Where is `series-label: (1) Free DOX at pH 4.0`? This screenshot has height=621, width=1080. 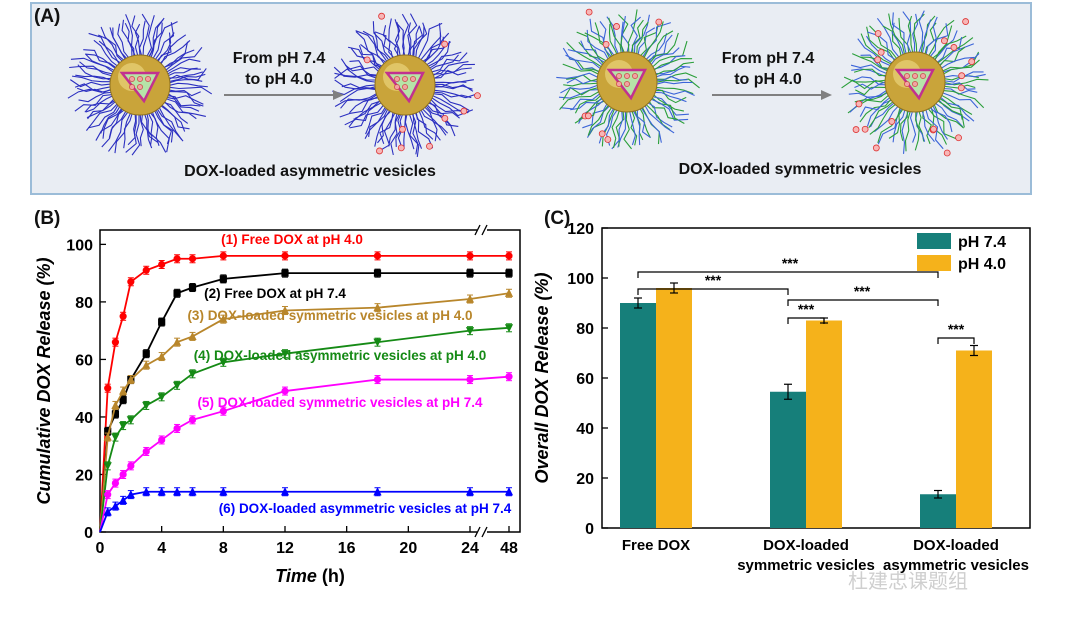 series-label: (1) Free DOX at pH 4.0 is located at coordinates (292, 239).